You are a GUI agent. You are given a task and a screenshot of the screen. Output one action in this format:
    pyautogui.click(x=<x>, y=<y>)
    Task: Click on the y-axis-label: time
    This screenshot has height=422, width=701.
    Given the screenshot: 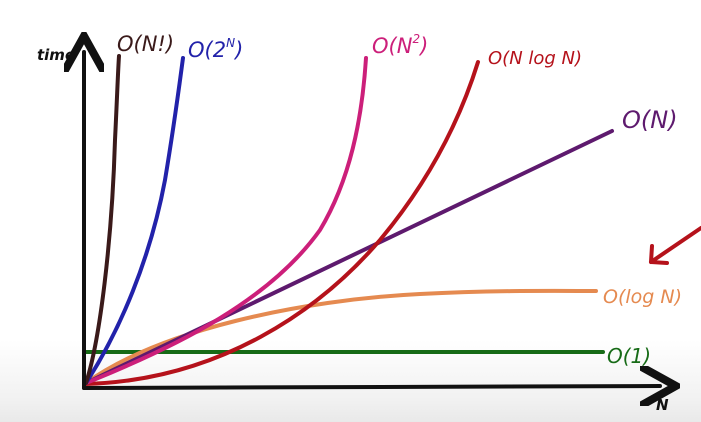 What is the action you would take?
    pyautogui.click(x=56, y=55)
    